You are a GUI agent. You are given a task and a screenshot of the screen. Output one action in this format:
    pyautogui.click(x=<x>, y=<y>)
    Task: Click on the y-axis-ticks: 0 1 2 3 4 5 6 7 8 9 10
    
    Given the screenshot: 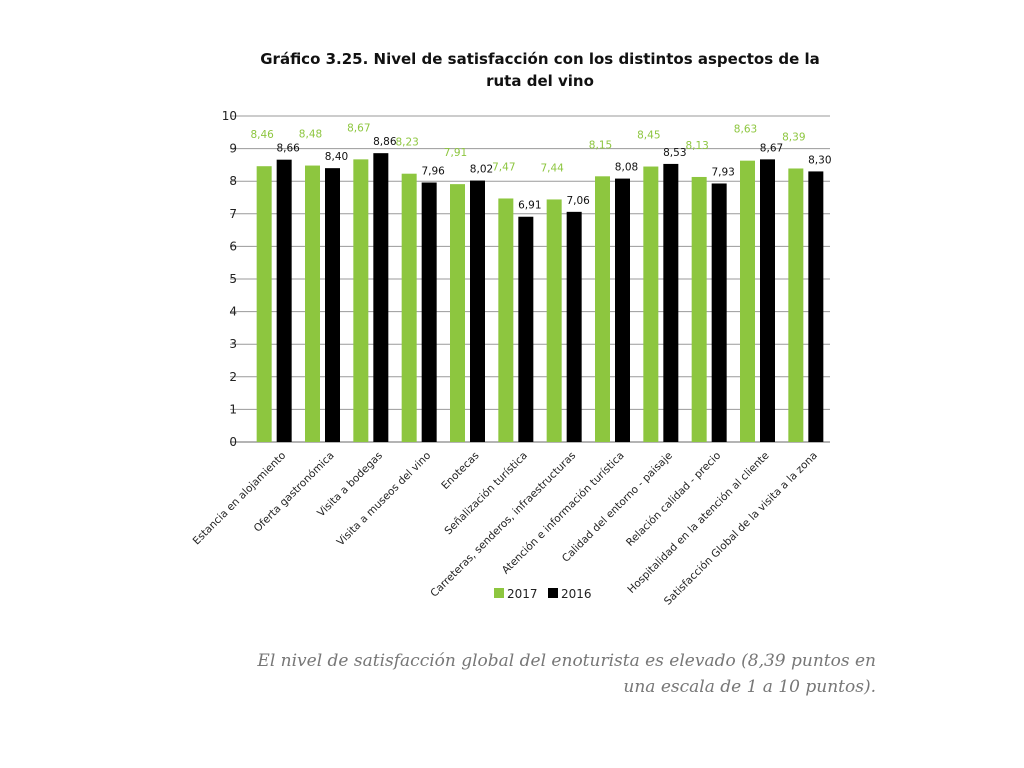 What is the action you would take?
    pyautogui.click(x=229, y=279)
    